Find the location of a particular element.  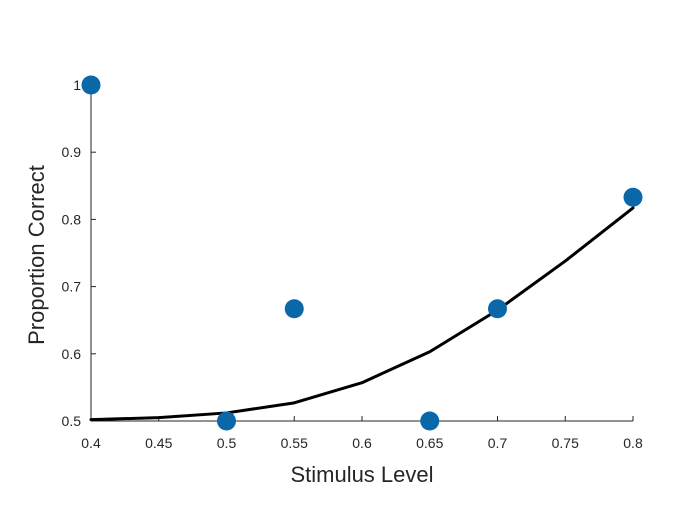

y-tick-label: 1 is located at coordinates (77, 85).